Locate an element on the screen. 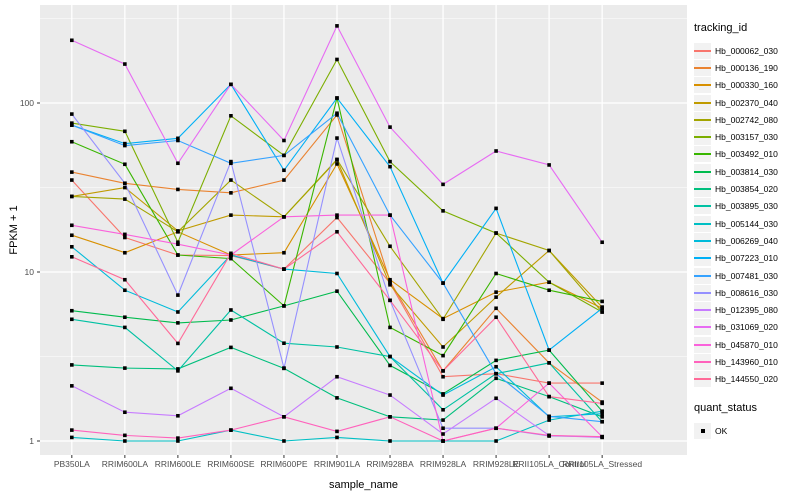  quant-ok-key is located at coordinates (702, 430).